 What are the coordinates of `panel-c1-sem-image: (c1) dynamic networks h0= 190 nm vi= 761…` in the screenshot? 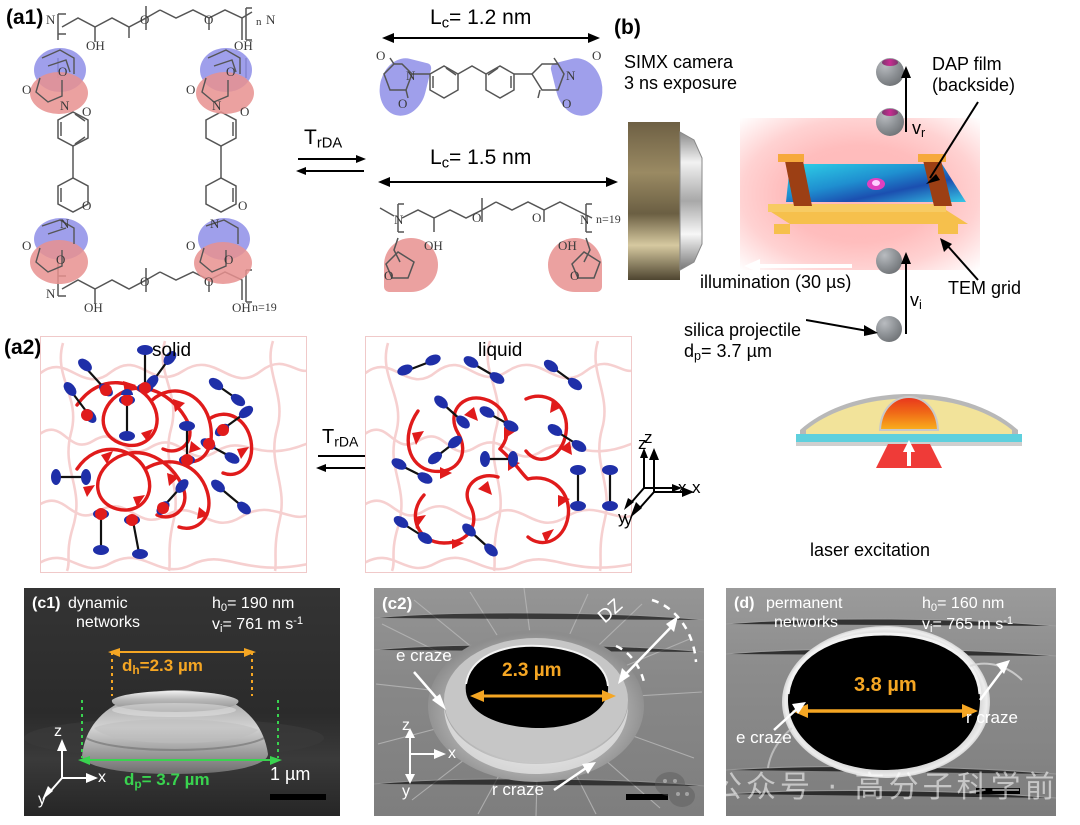 It's located at (182, 702).